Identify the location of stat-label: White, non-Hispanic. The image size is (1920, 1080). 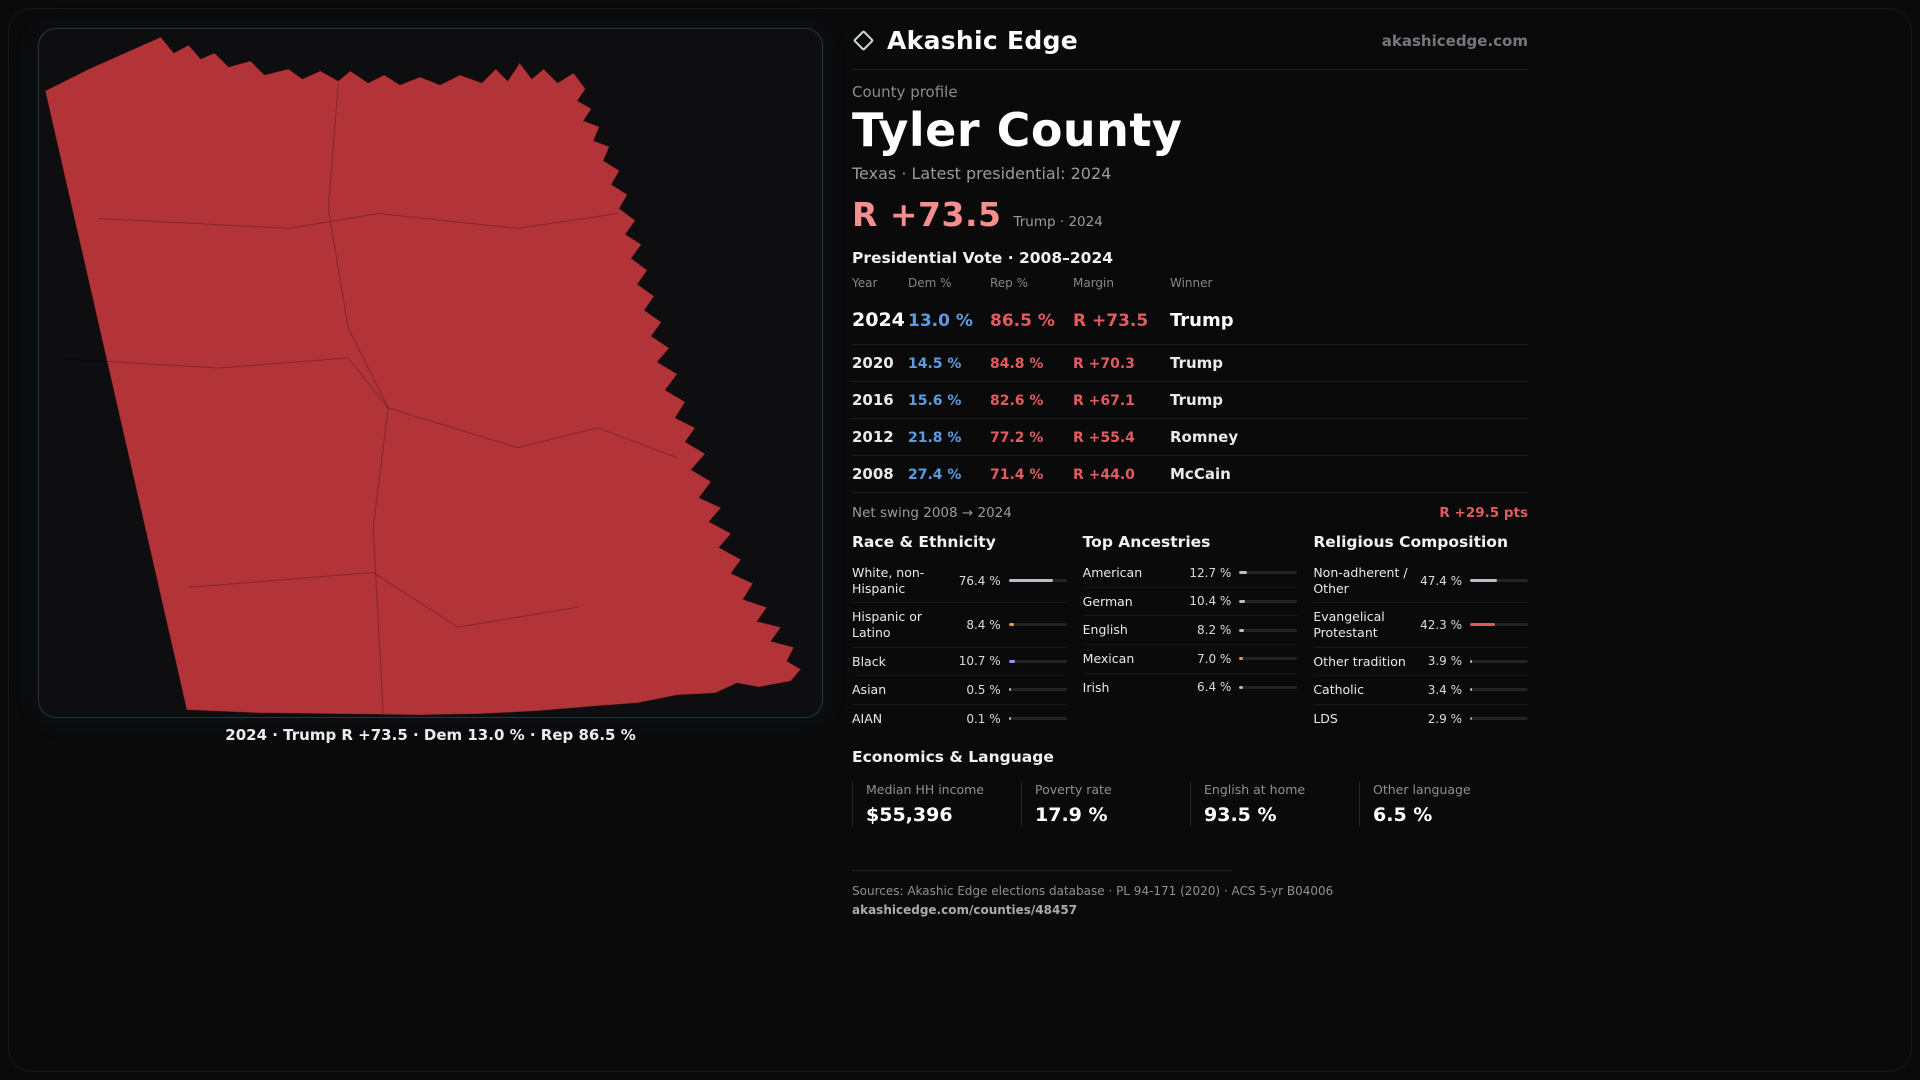
(888, 580).